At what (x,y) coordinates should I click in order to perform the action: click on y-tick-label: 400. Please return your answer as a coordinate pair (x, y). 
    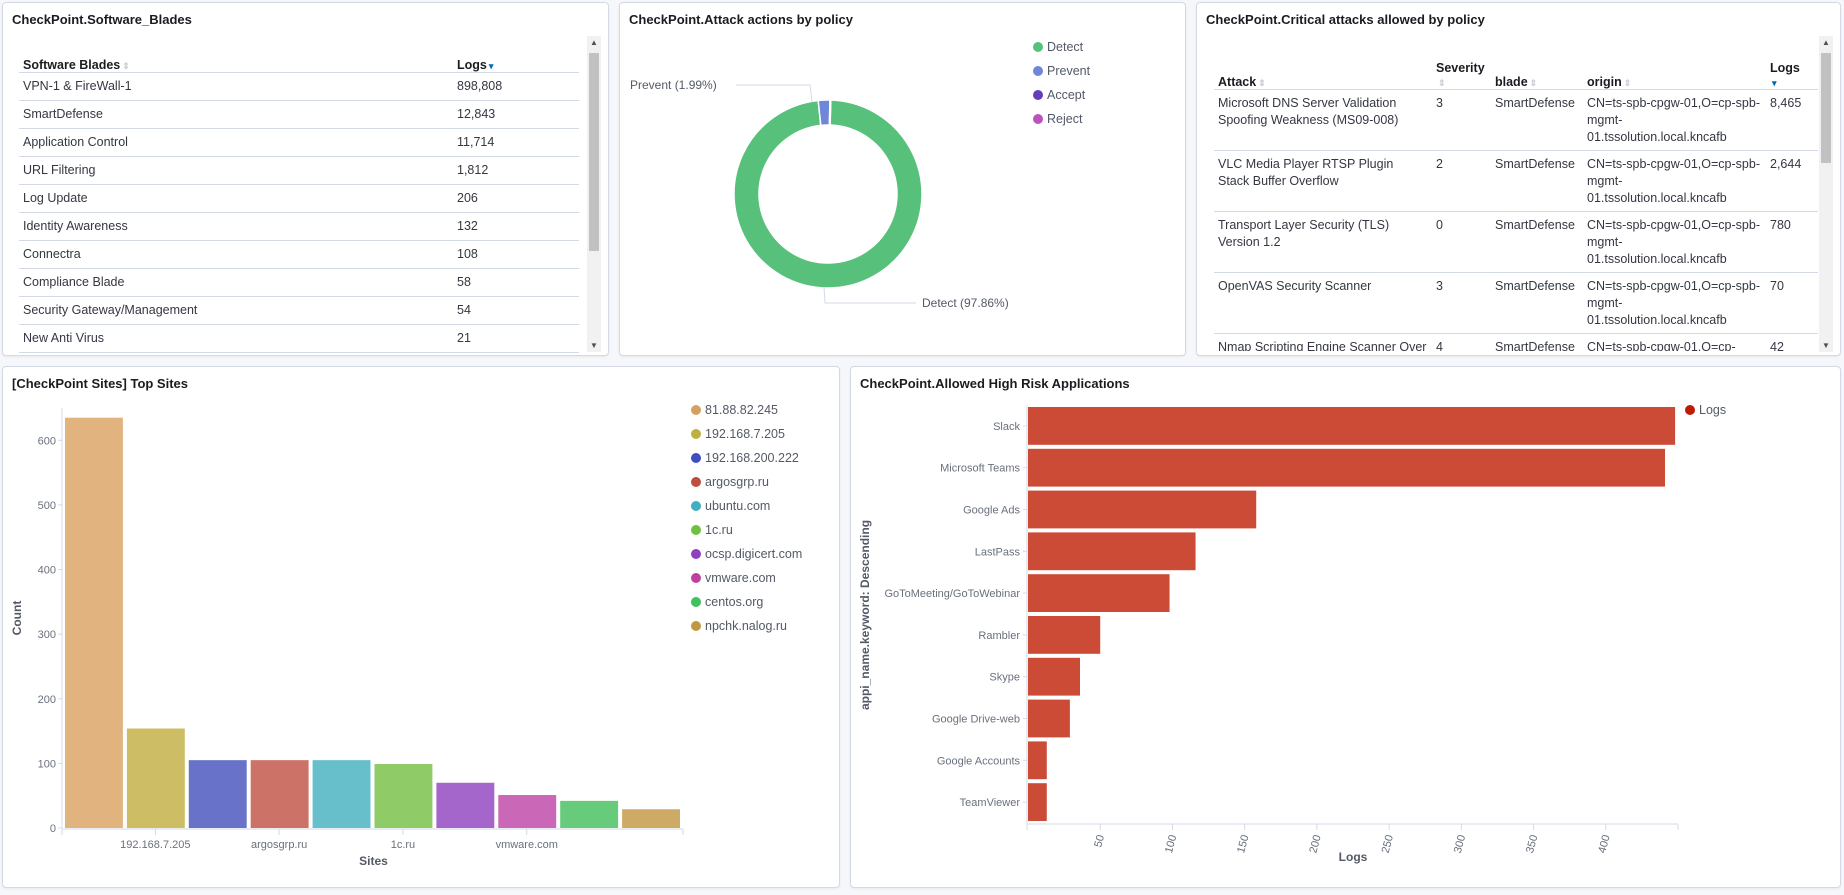
    Looking at the image, I should click on (47, 571).